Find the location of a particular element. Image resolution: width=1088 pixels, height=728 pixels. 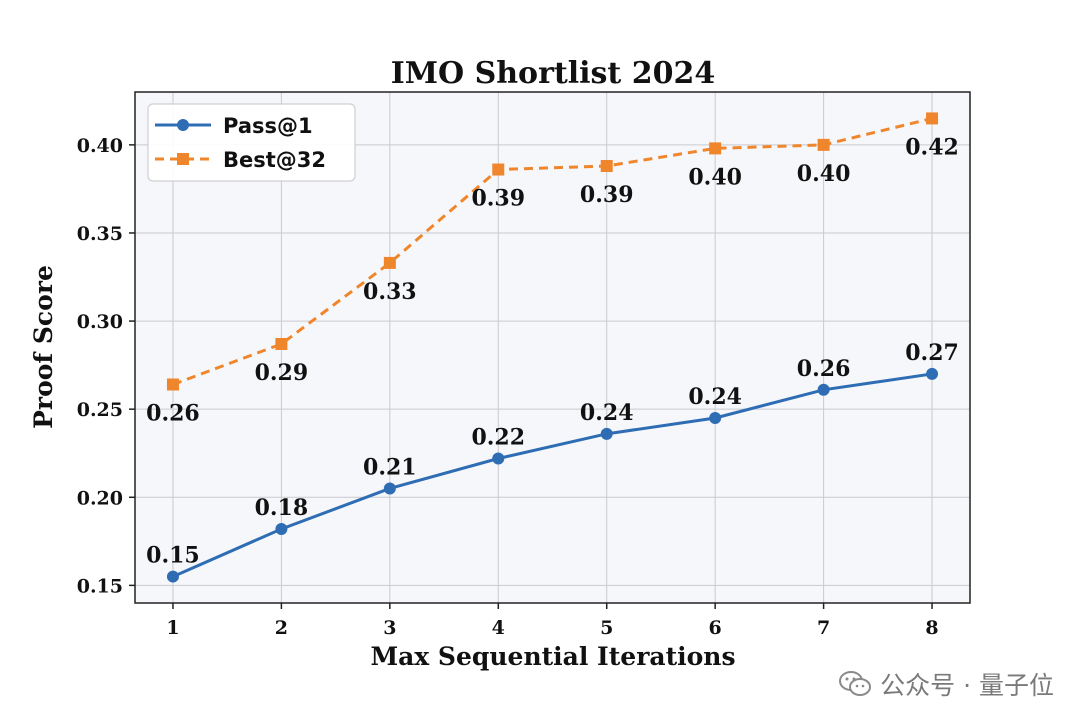

watermark: 公众号 · 量子位 is located at coordinates (946, 684).